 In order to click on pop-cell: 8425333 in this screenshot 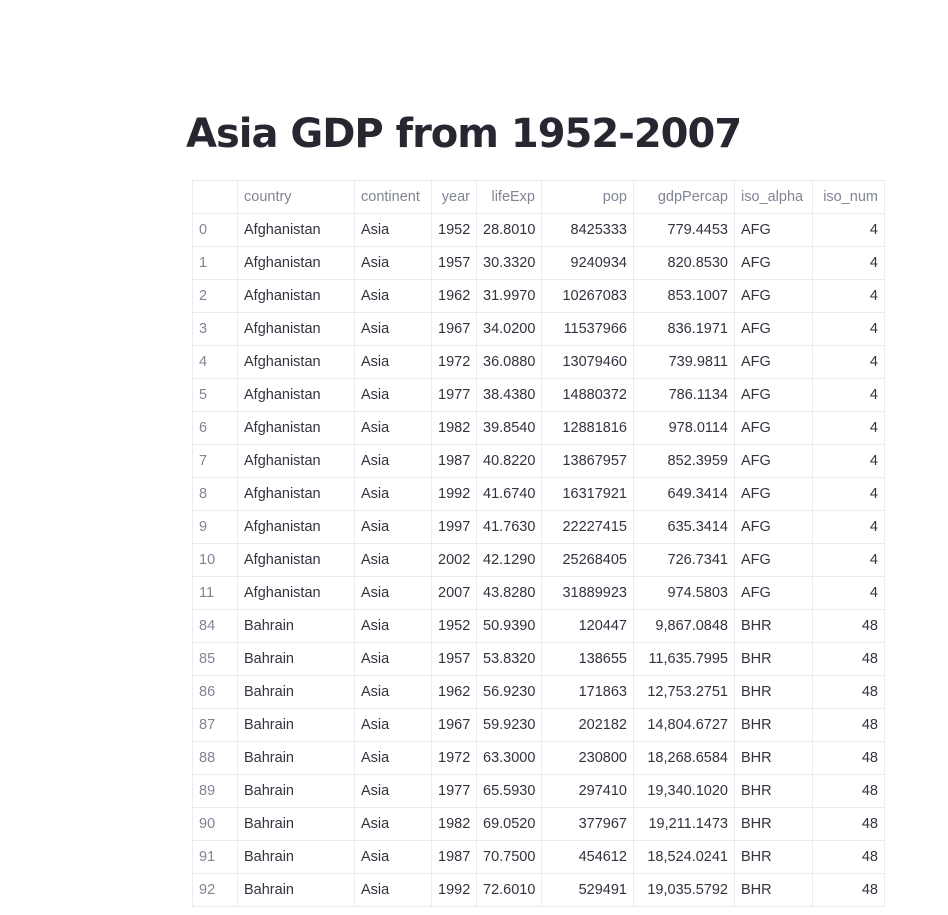, I will do `click(587, 230)`.